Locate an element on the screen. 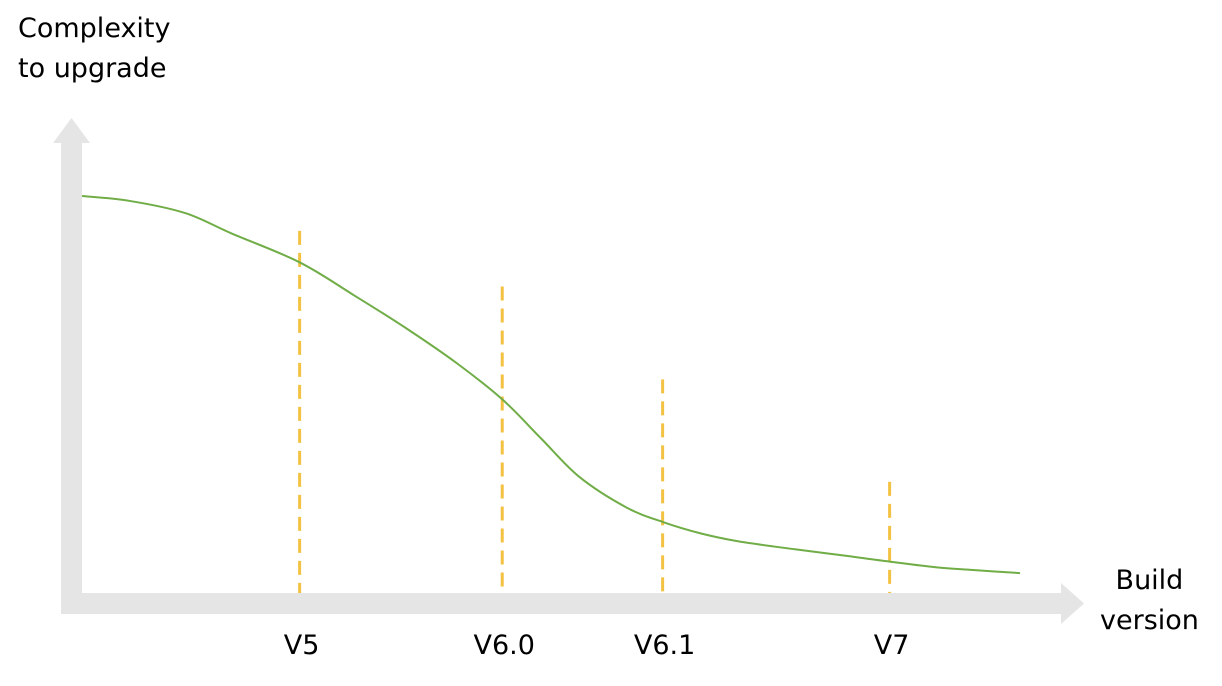 The width and height of the screenshot is (1222, 686). x-axis-line is located at coordinates (561, 603).